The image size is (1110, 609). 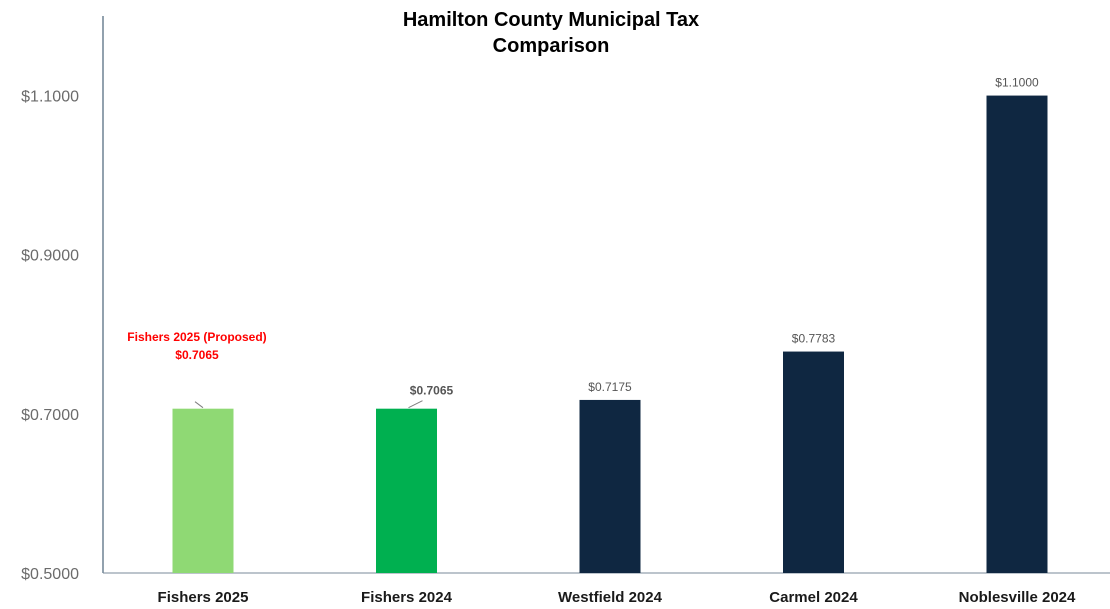 What do you see at coordinates (50, 97) in the screenshot?
I see `y-tick-label: $1.1000` at bounding box center [50, 97].